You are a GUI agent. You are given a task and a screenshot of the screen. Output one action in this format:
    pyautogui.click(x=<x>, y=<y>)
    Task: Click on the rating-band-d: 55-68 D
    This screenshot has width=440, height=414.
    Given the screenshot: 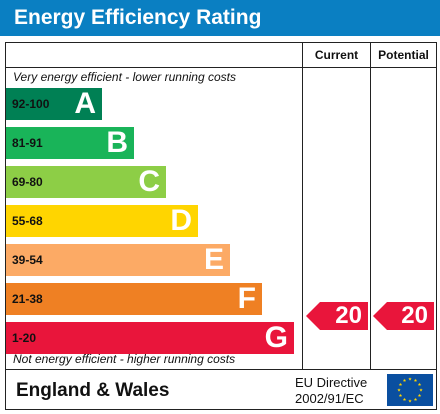 What is the action you would take?
    pyautogui.click(x=102, y=221)
    